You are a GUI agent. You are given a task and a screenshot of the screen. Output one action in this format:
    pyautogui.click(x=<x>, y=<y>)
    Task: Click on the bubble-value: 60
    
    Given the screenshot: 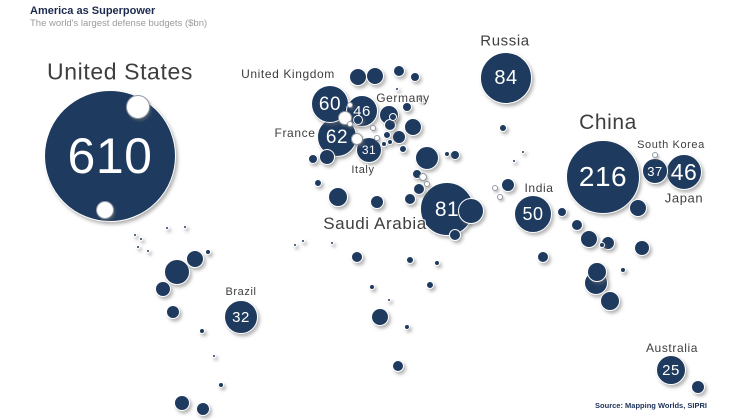 What is the action you would take?
    pyautogui.click(x=330, y=104)
    